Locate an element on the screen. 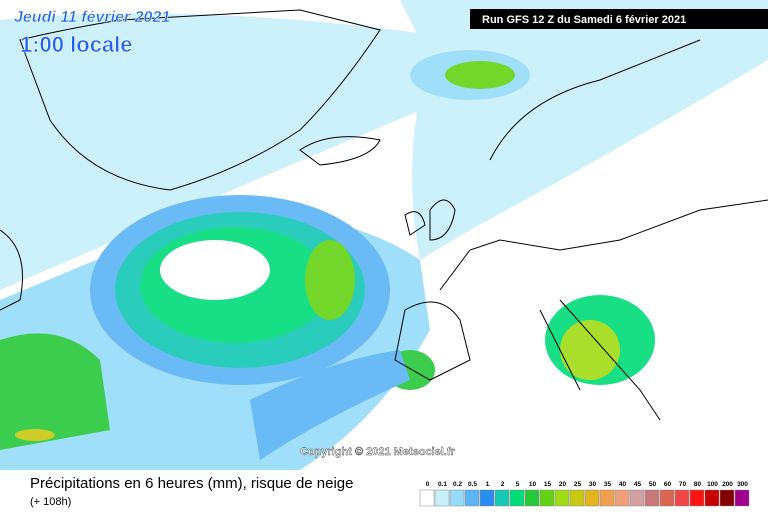  legend-label: 200 is located at coordinates (727, 484).